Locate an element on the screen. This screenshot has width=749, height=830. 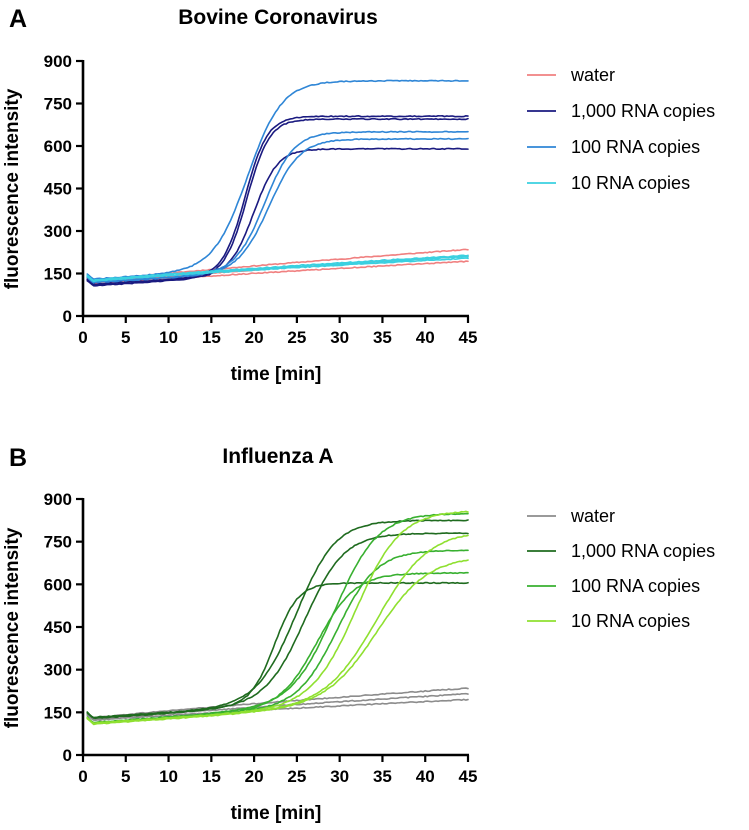
chart-title: Influenza A is located at coordinates (277, 456).